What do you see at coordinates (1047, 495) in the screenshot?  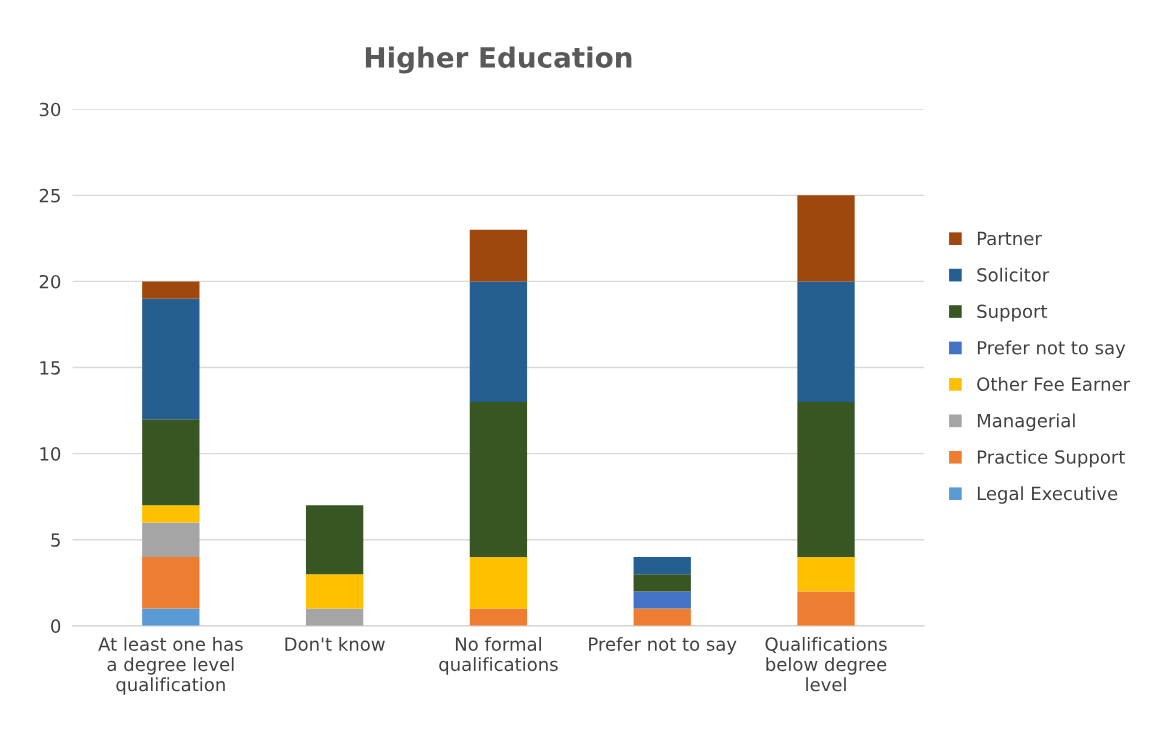 I see `legend-label: Legal Executive` at bounding box center [1047, 495].